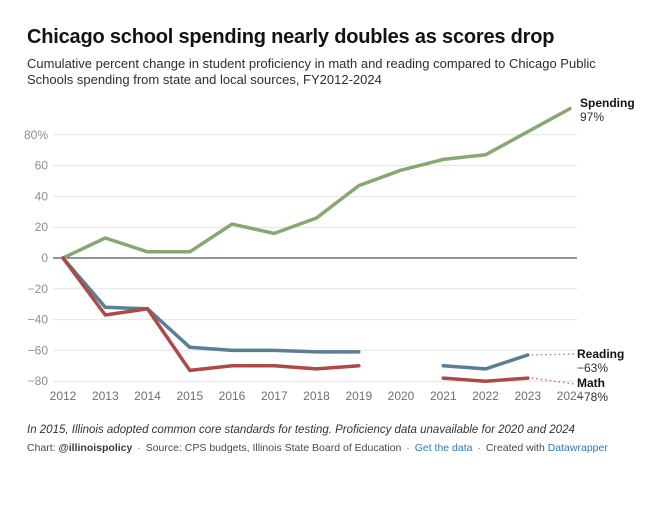  What do you see at coordinates (38, 350) in the screenshot?
I see `y-tick-label: −60` at bounding box center [38, 350].